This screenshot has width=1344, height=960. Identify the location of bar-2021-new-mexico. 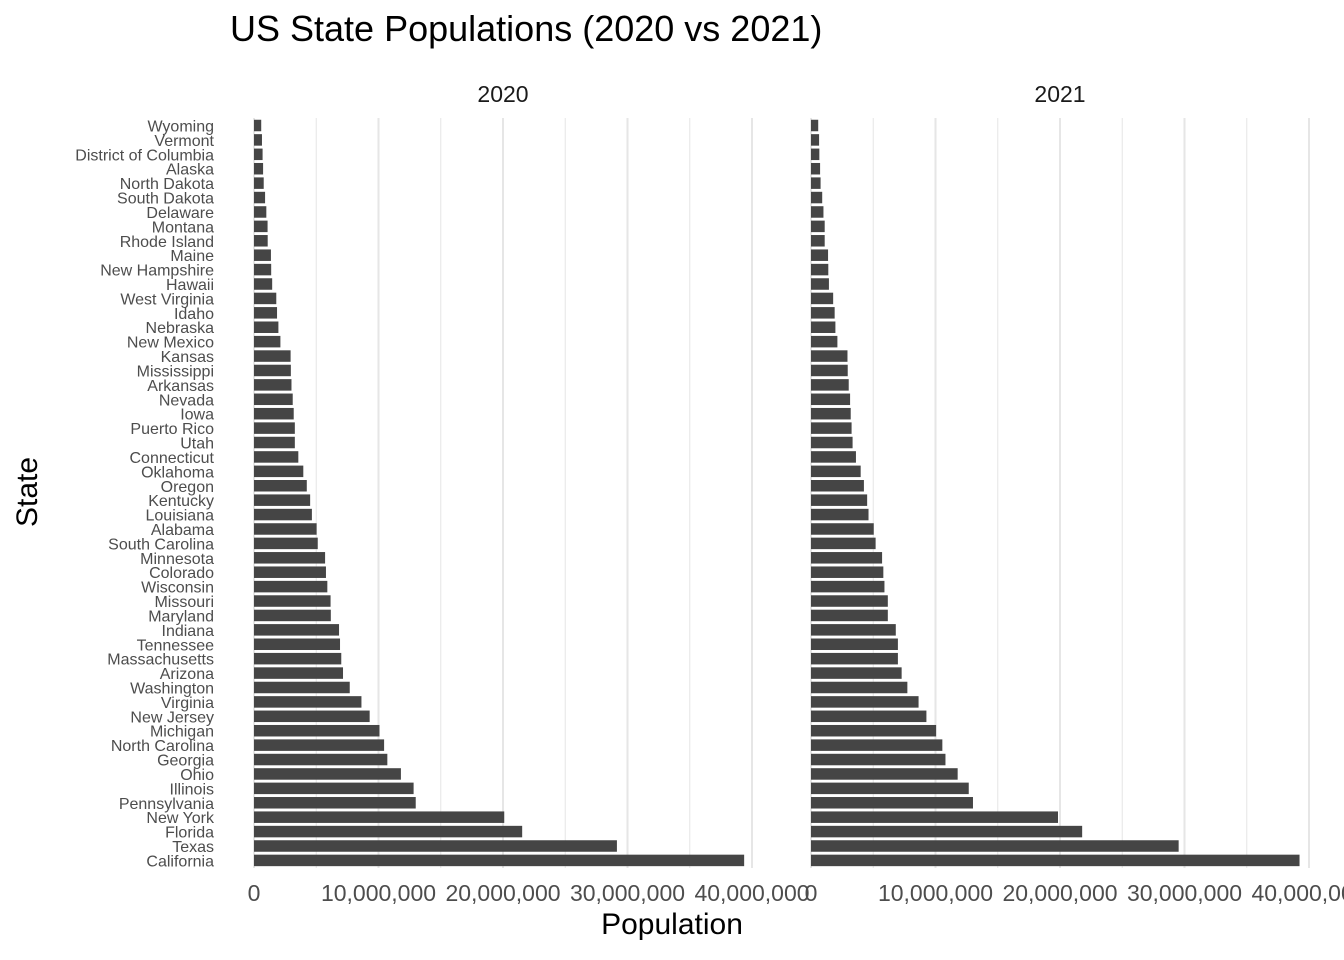
(824, 341).